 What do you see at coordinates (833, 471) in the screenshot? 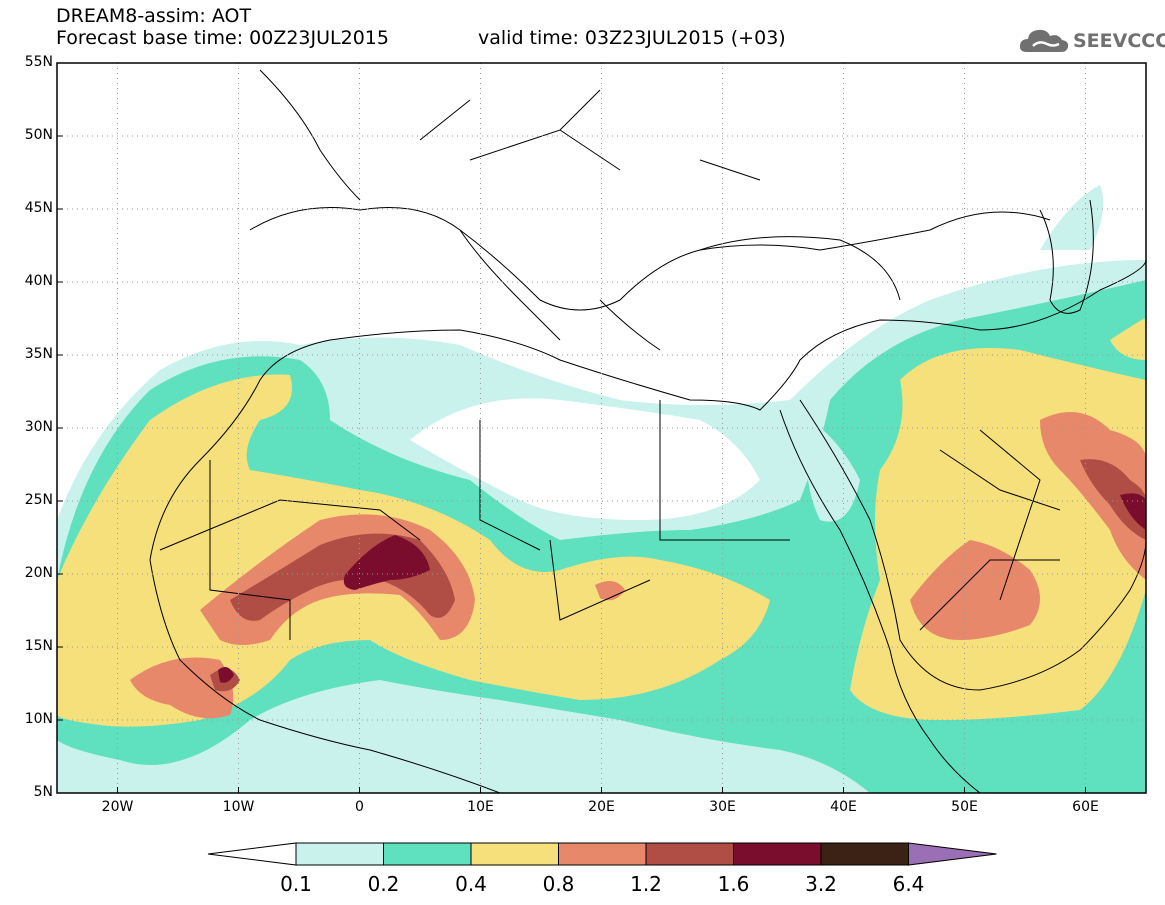
I see `aot-band-0.1-redsea` at bounding box center [833, 471].